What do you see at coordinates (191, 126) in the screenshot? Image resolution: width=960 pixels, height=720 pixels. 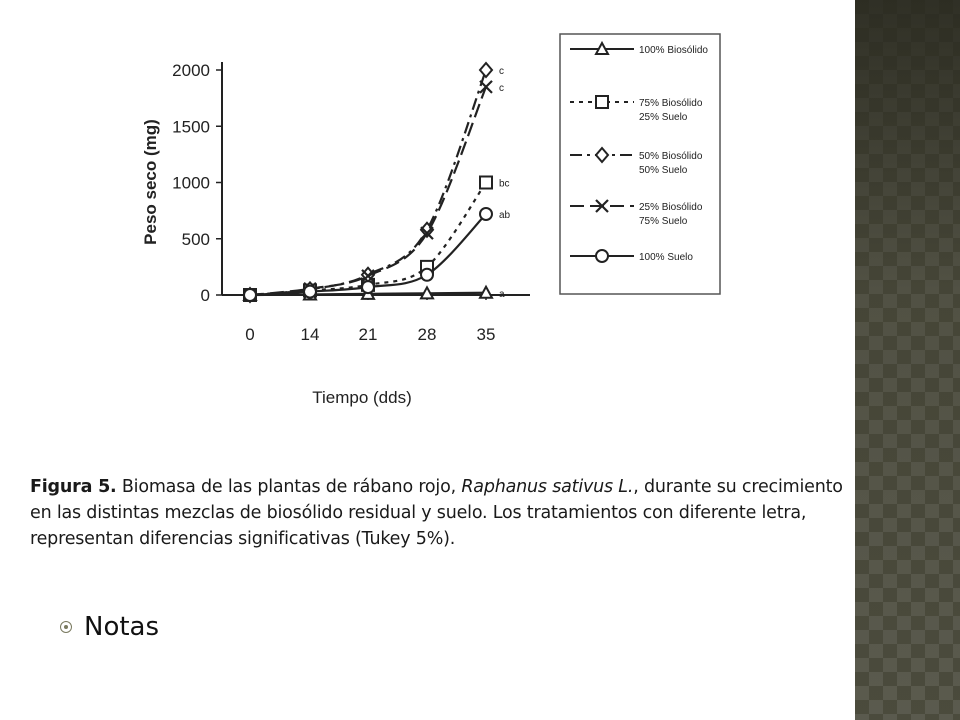 I see `y-tick-label: 1500` at bounding box center [191, 126].